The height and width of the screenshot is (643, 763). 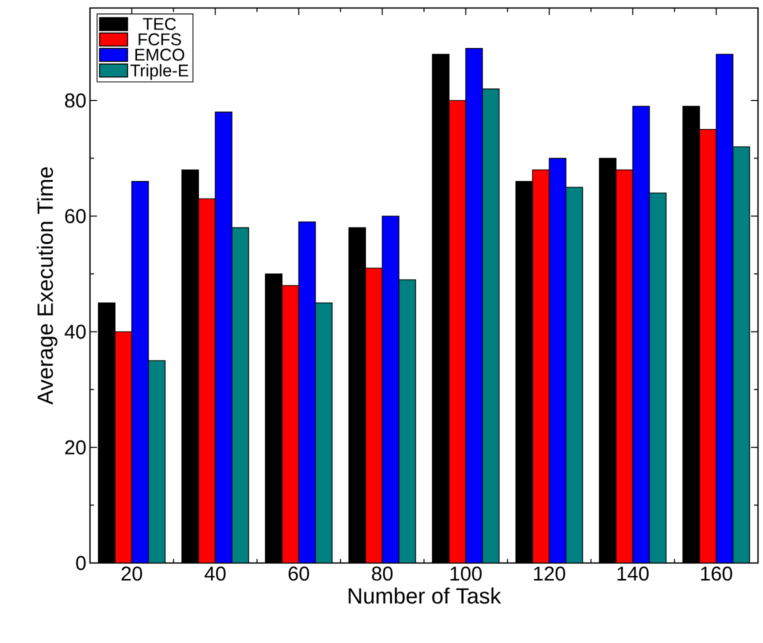 What do you see at coordinates (159, 39) in the screenshot?
I see `legend-label: FCFS` at bounding box center [159, 39].